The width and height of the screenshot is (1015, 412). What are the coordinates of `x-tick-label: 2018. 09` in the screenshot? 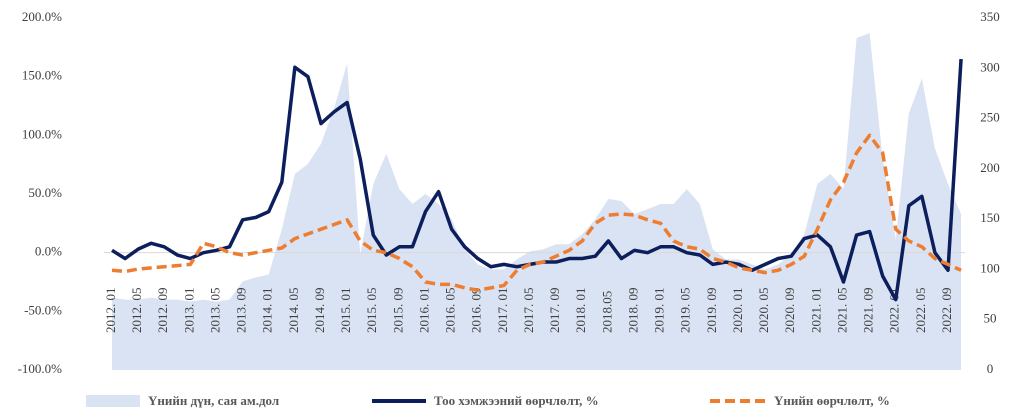 It's located at (632, 311).